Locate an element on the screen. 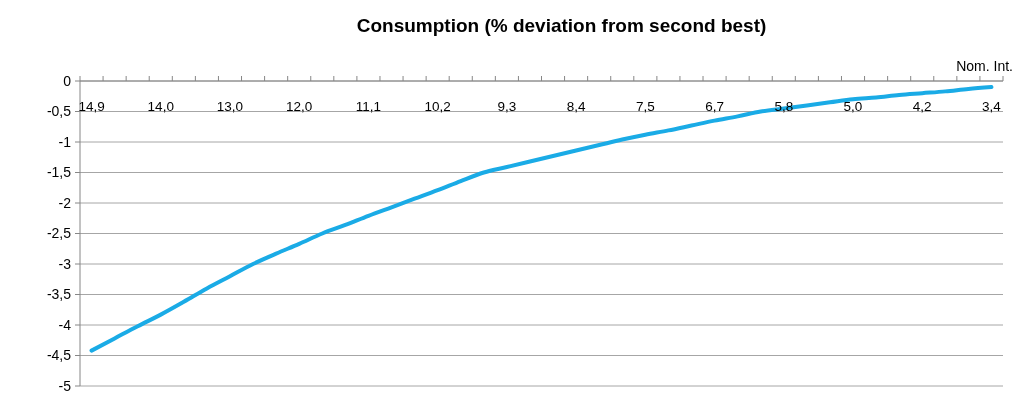 This screenshot has width=1030, height=420. y-tick-label: -3 is located at coordinates (65, 263).